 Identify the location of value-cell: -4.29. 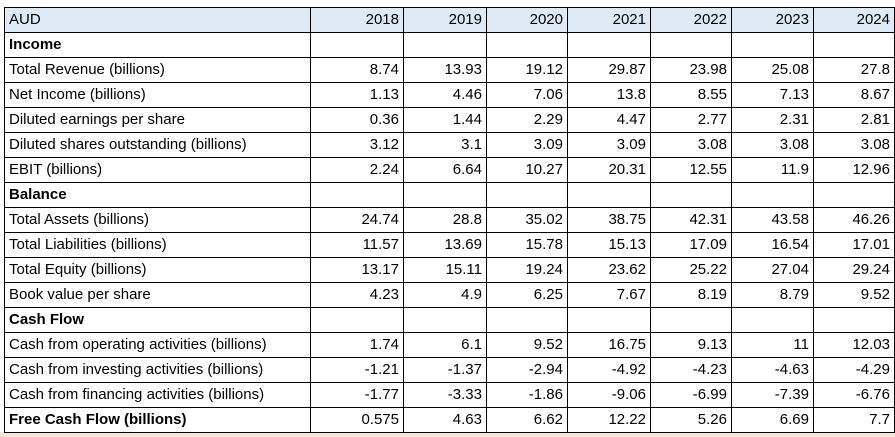
(854, 370).